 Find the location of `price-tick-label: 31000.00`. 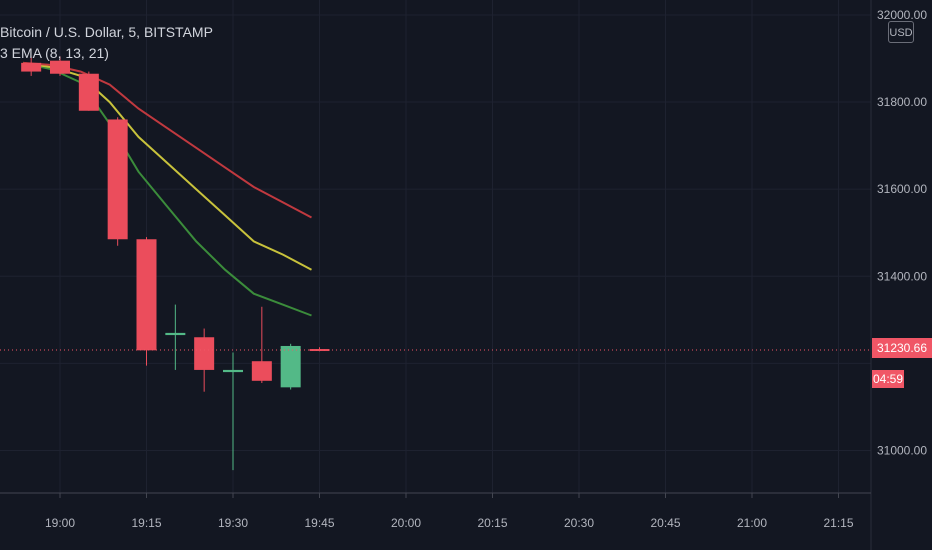

price-tick-label: 31000.00 is located at coordinates (902, 451).